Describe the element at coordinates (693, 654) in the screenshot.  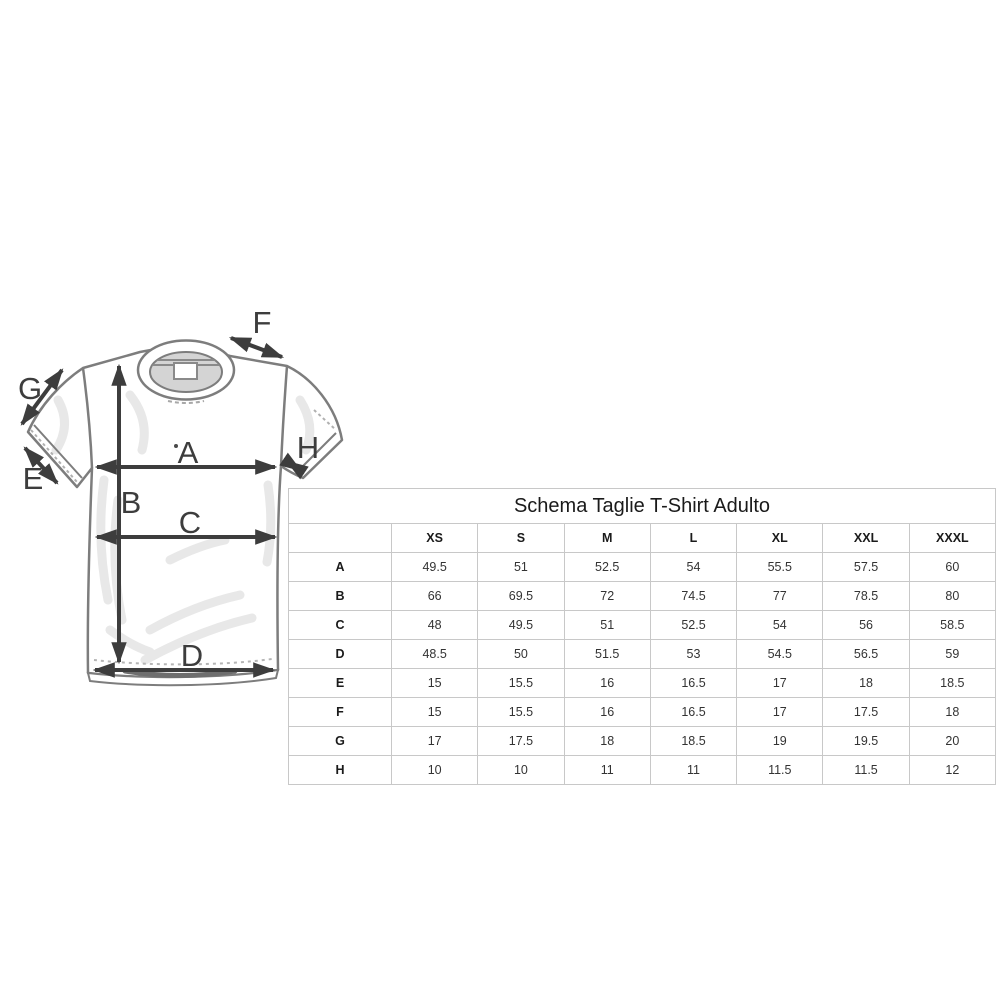
I see `size-value-cell: 53` at that location.